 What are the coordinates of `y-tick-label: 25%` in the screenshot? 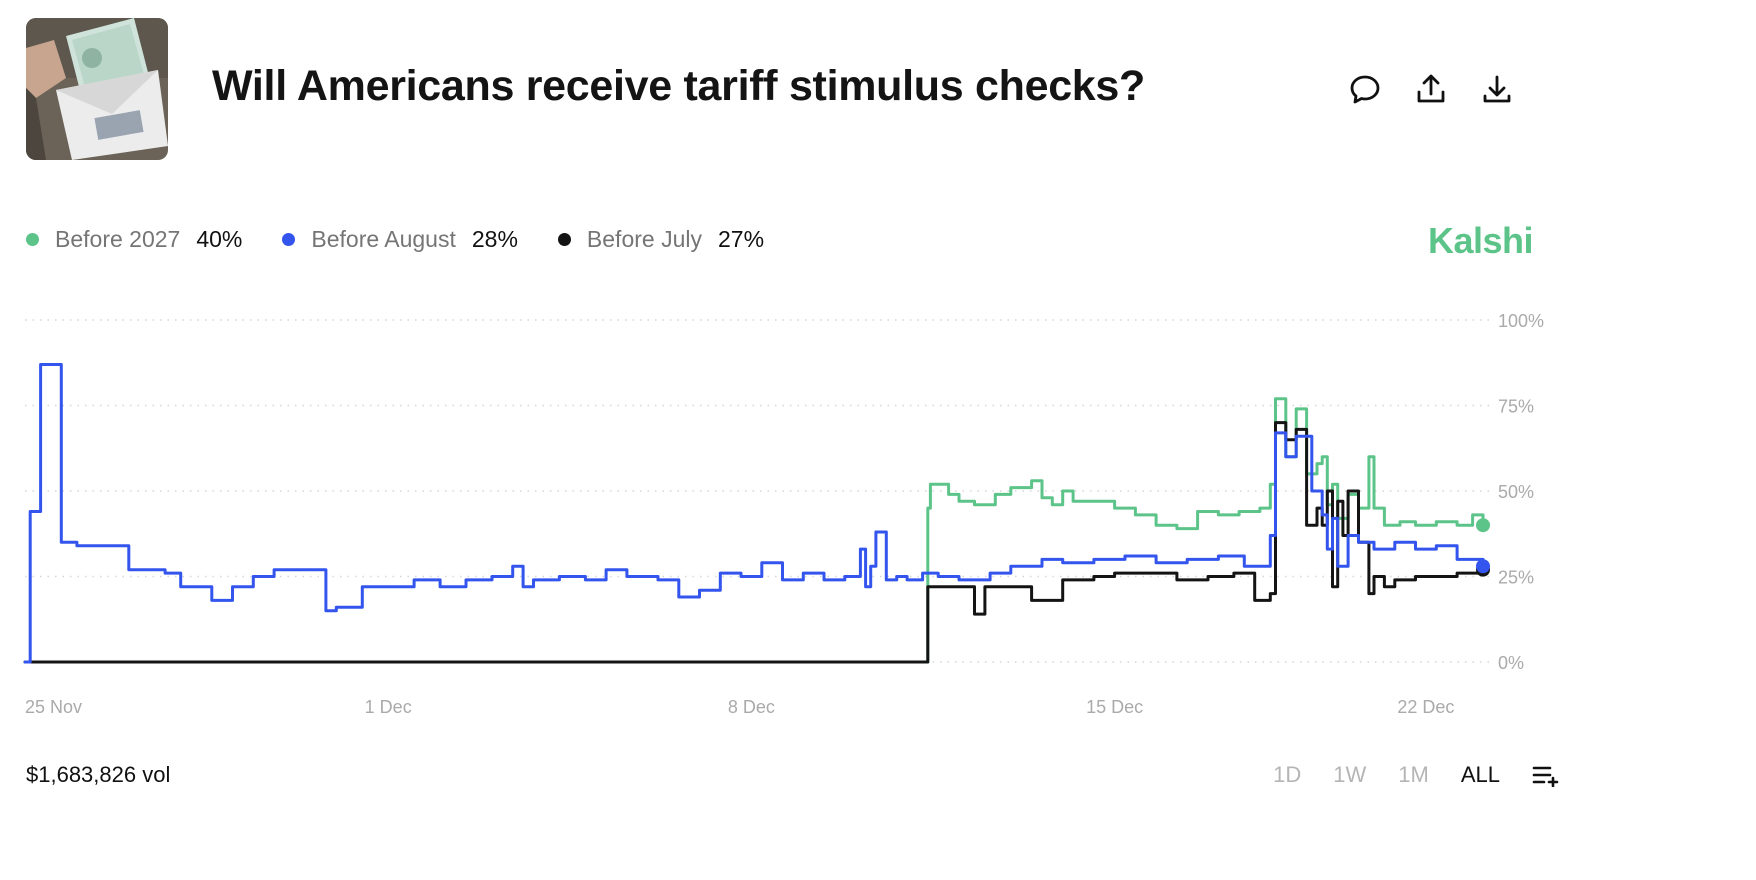 It's located at (1516, 578).